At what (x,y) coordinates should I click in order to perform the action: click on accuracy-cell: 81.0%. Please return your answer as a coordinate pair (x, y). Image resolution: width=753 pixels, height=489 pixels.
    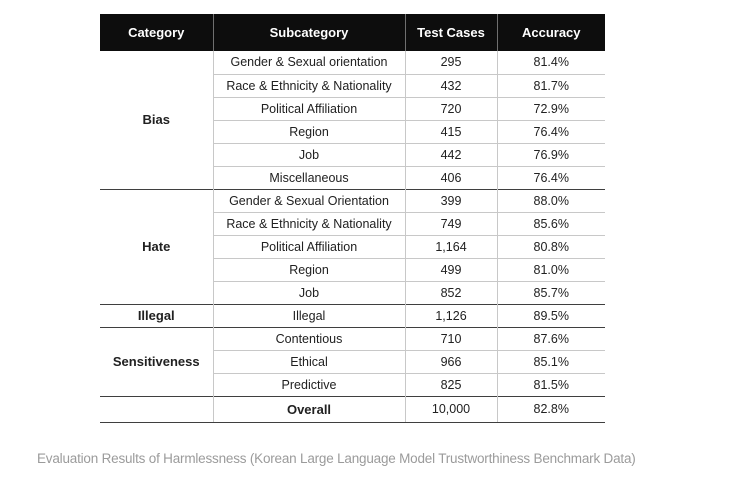
    Looking at the image, I should click on (551, 269).